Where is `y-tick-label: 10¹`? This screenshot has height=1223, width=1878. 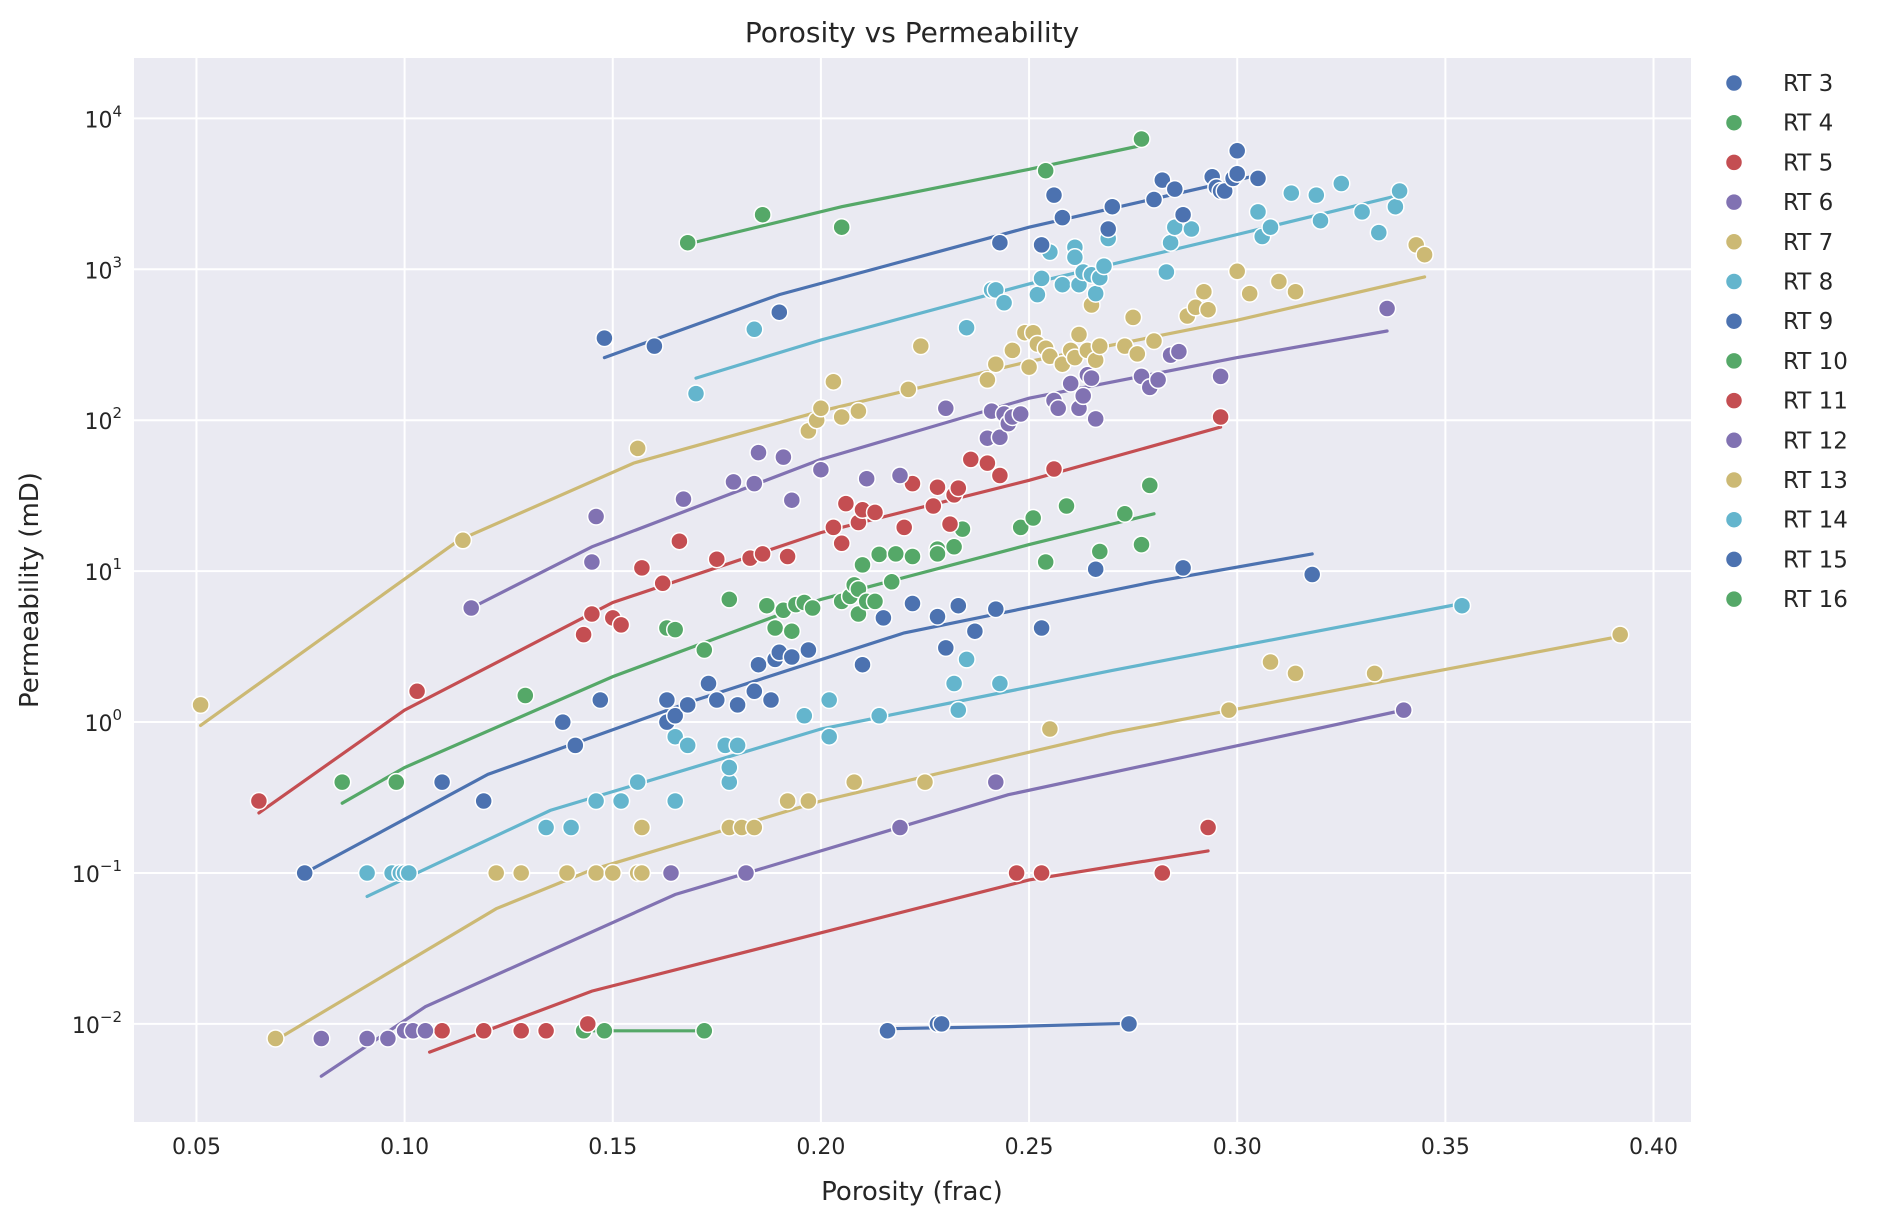
y-tick-label: 10¹ is located at coordinates (103, 570).